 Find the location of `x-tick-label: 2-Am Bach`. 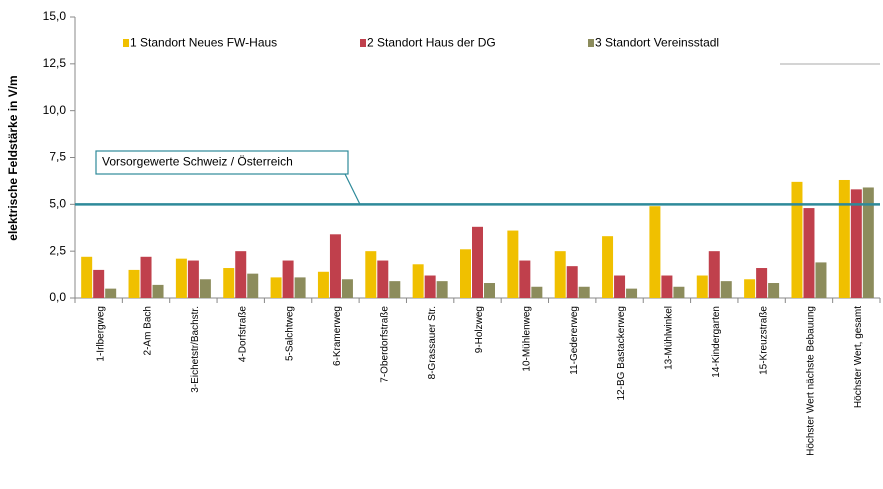

x-tick-label: 2-Am Bach is located at coordinates (148, 330).